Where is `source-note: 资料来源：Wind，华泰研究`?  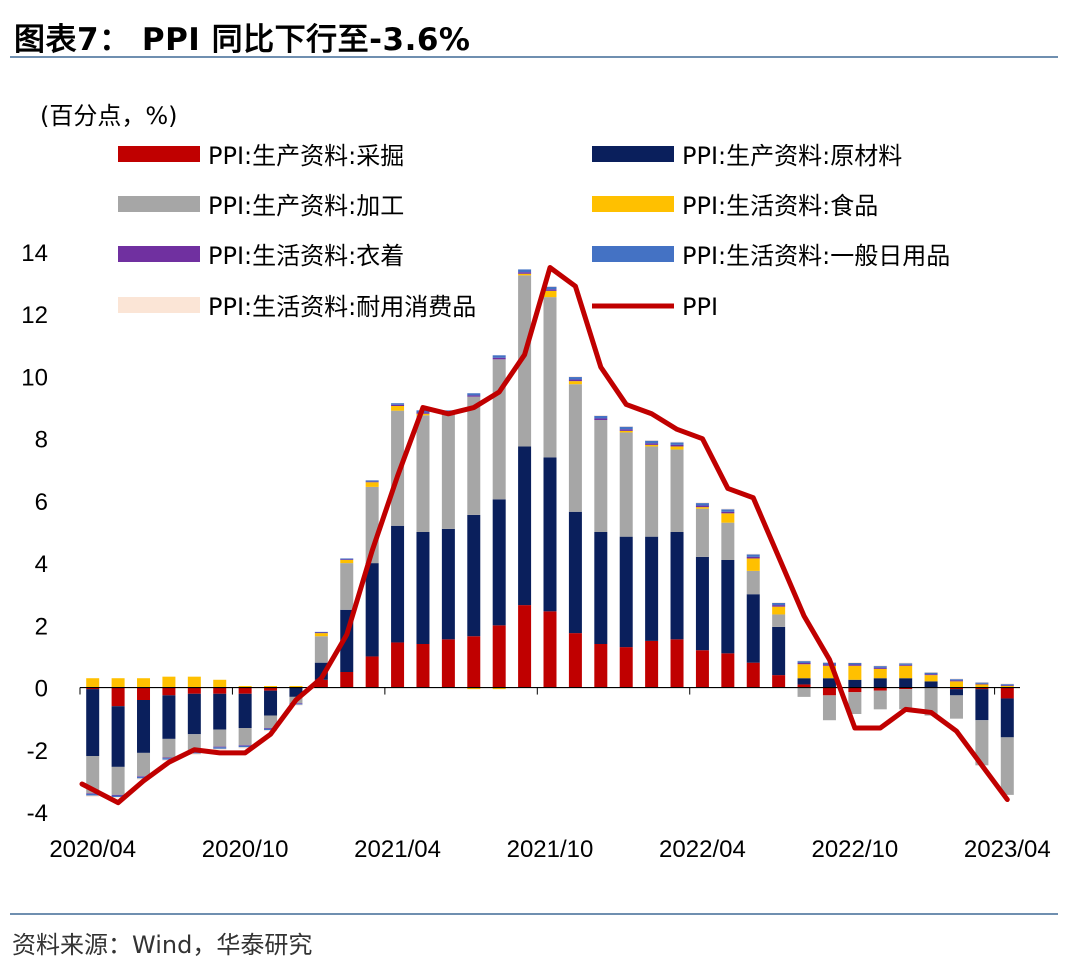
source-note: 资料来源：Wind，华泰研究 is located at coordinates (162, 945).